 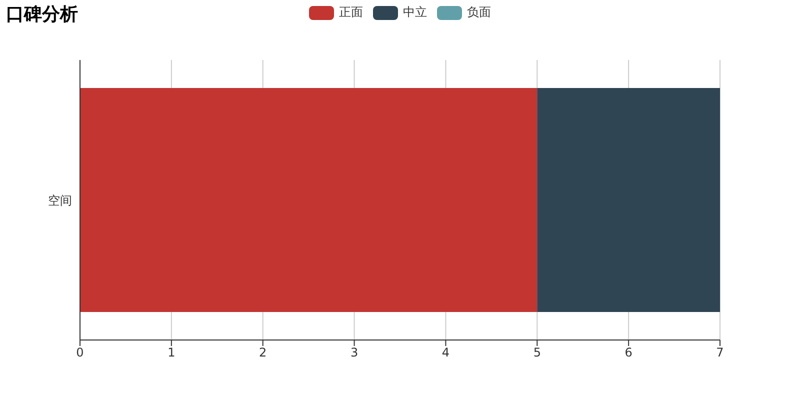 What do you see at coordinates (537, 353) in the screenshot?
I see `x-tick-label: 5` at bounding box center [537, 353].